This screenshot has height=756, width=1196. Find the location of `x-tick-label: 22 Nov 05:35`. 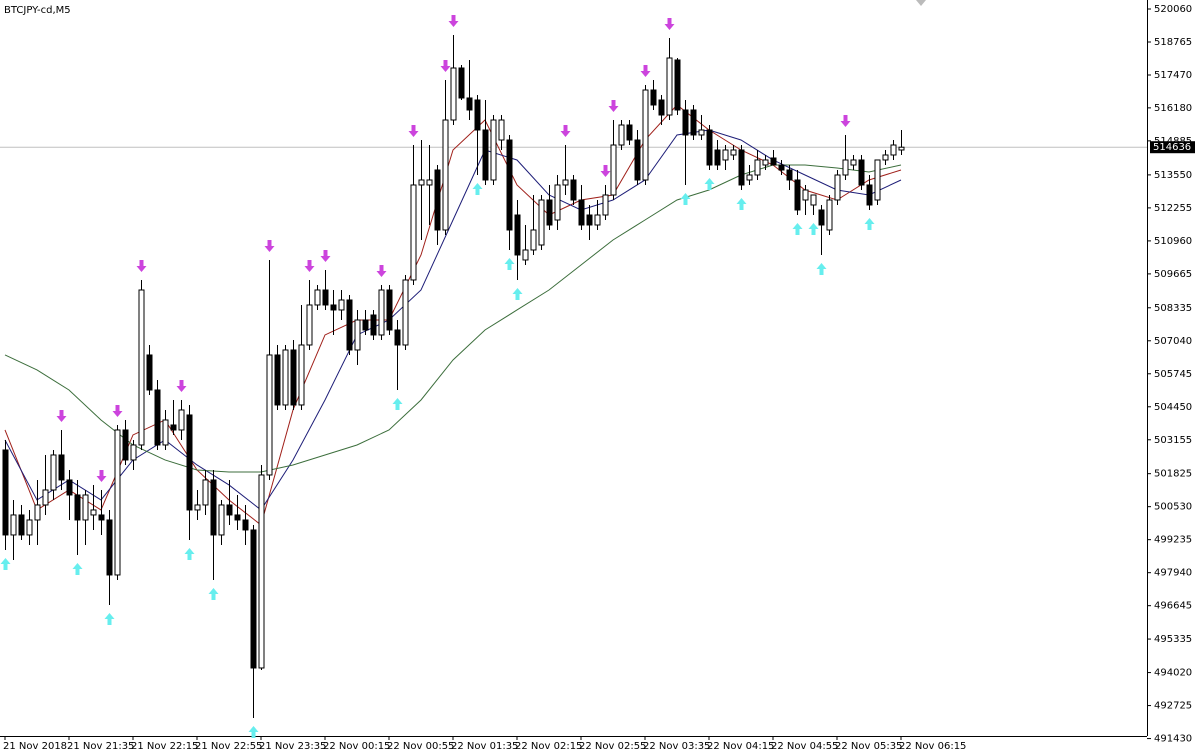

x-tick-label: 22 Nov 05:35 is located at coordinates (868, 746).